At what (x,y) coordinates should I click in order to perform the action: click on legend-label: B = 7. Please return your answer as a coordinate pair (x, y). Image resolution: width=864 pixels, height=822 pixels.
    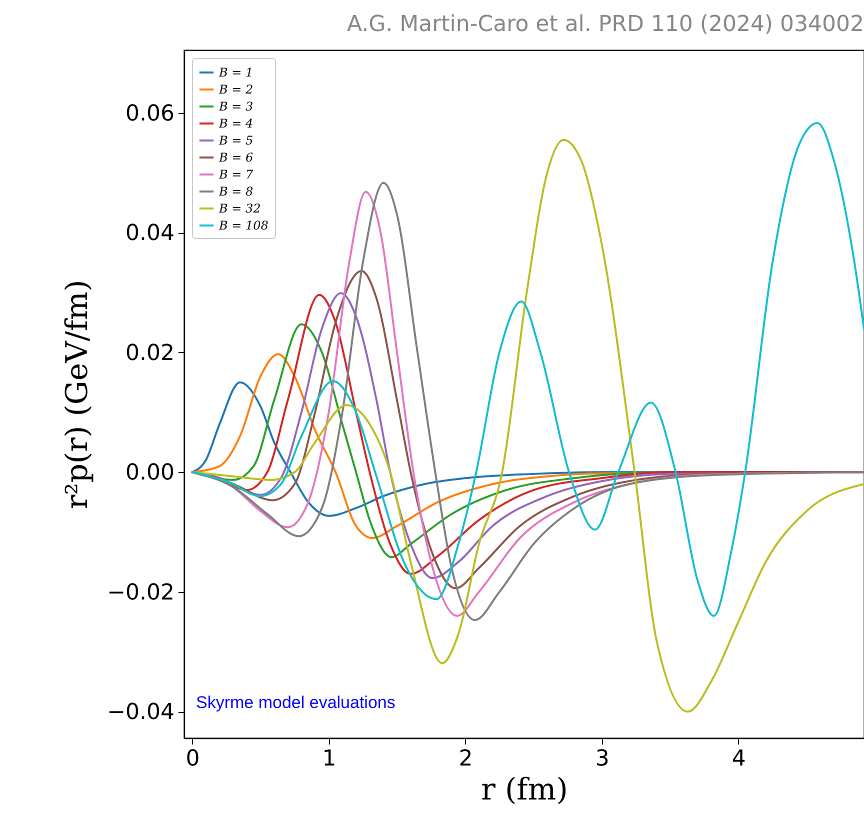
    Looking at the image, I should click on (236, 175).